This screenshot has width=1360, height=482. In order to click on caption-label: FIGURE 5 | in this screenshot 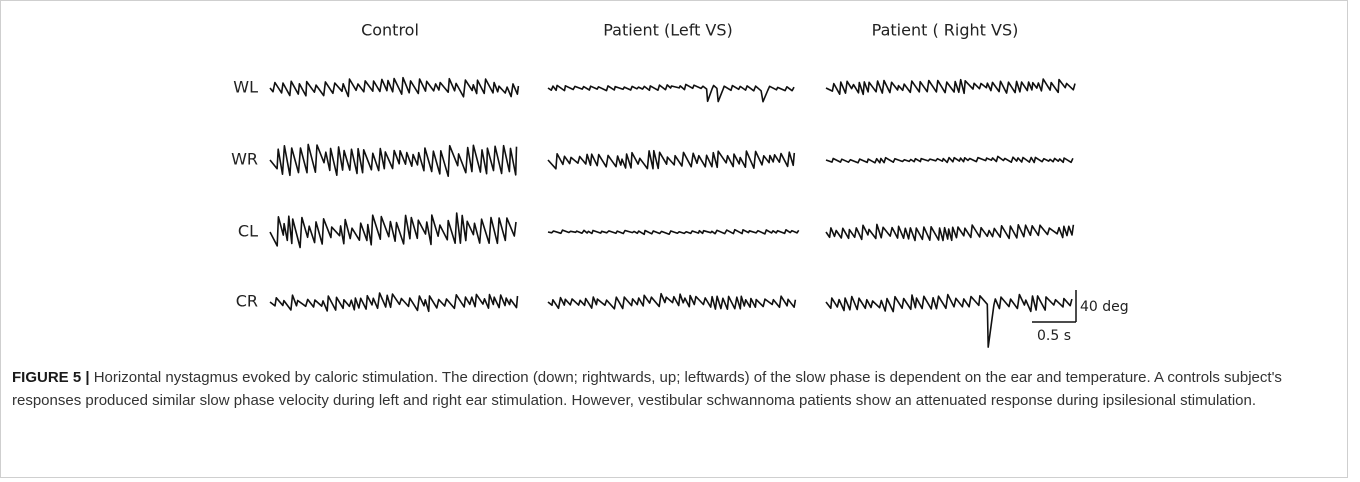, I will do `click(51, 377)`.